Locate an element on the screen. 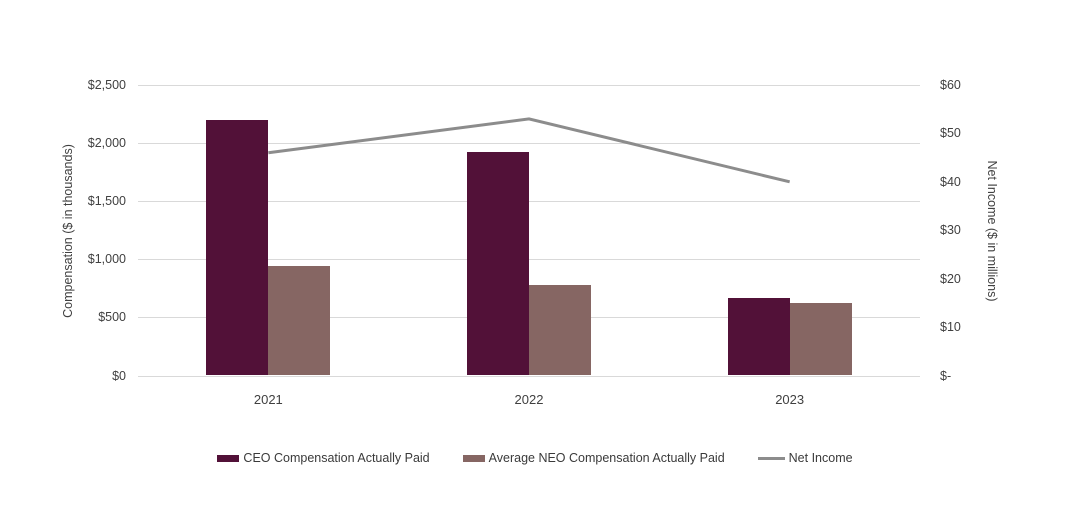 This screenshot has width=1070, height=515. right-axis-tick: $60 is located at coordinates (950, 85).